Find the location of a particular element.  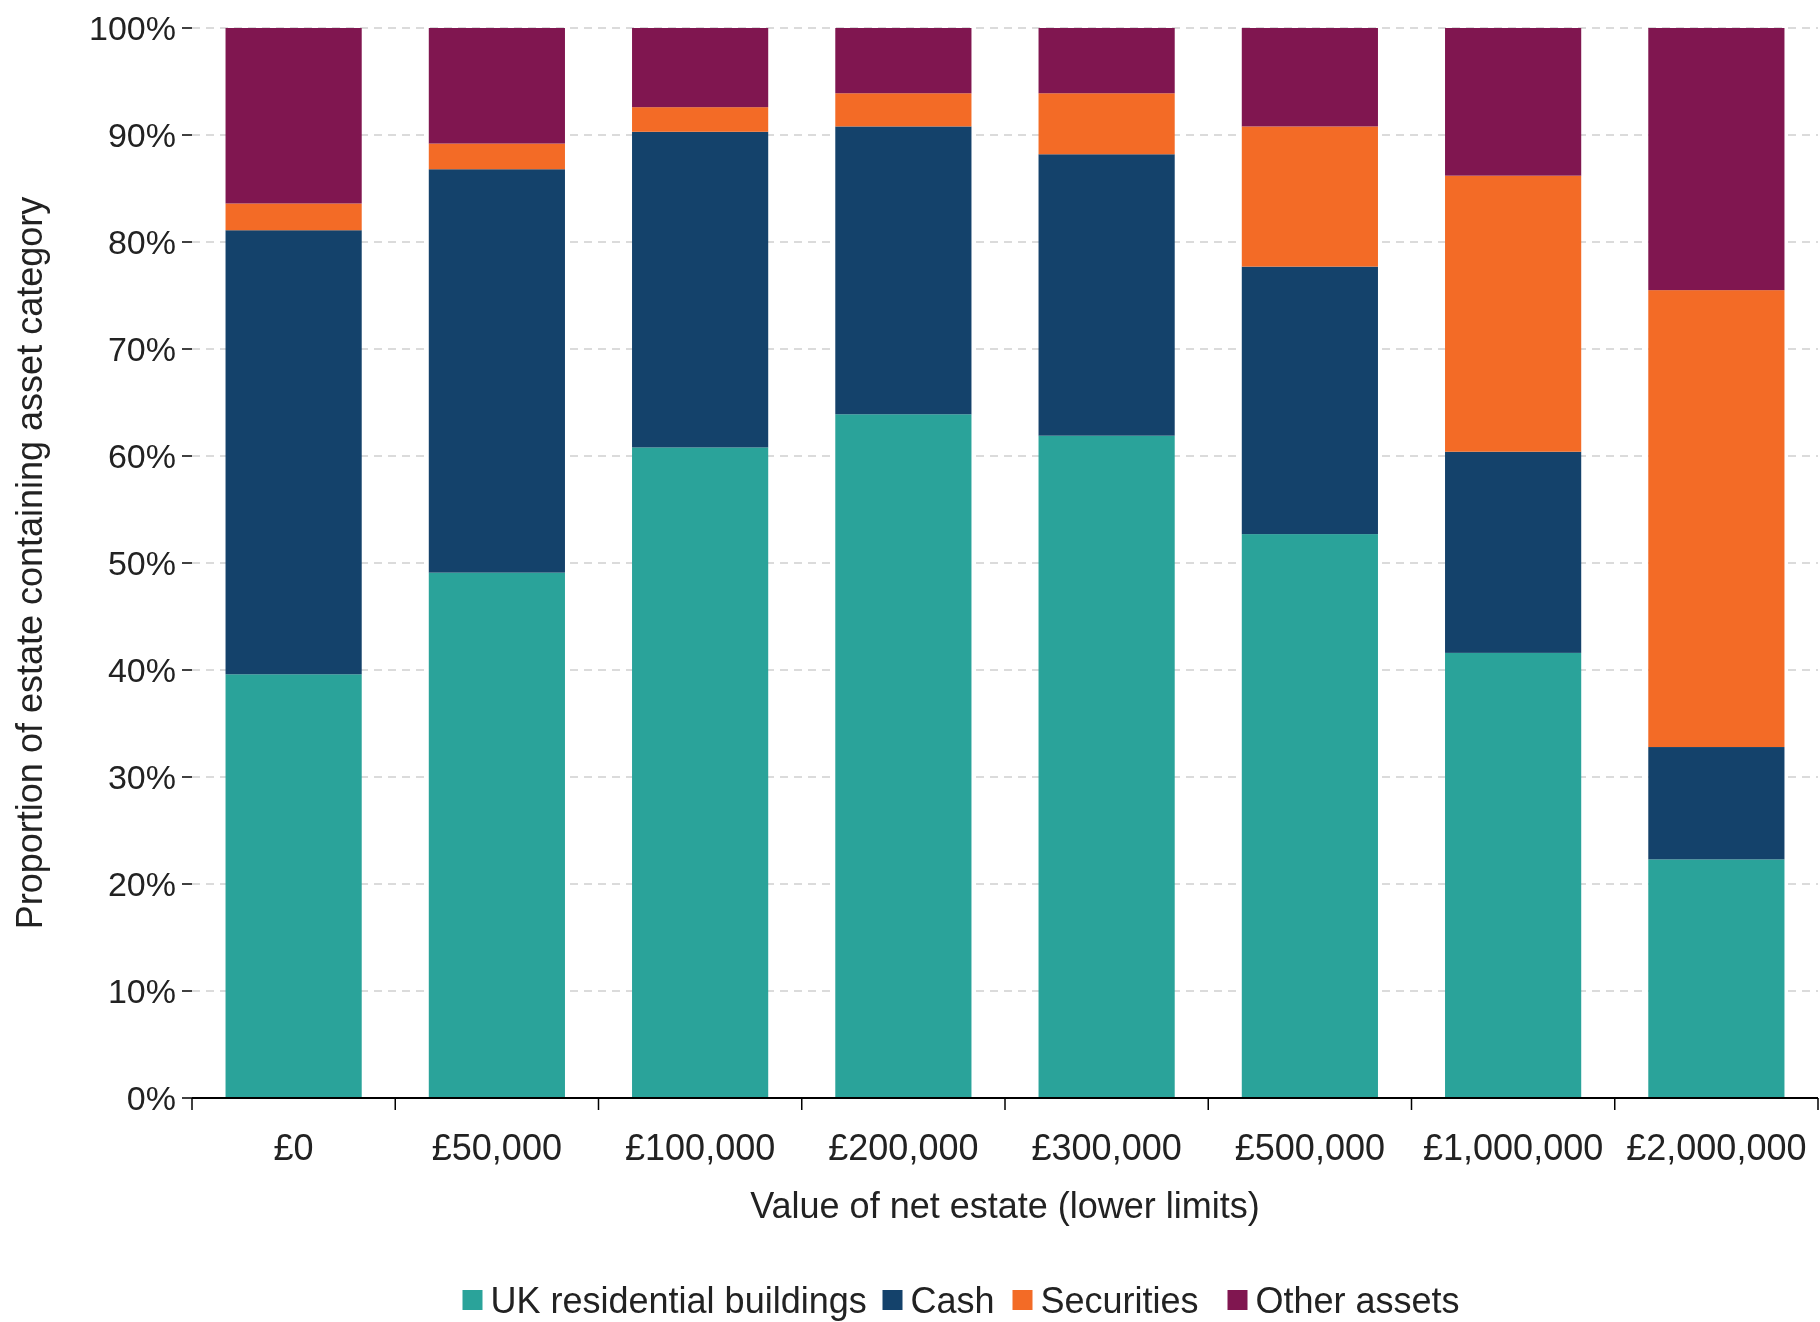

x-tick-label: £50,000 is located at coordinates (496, 1147).